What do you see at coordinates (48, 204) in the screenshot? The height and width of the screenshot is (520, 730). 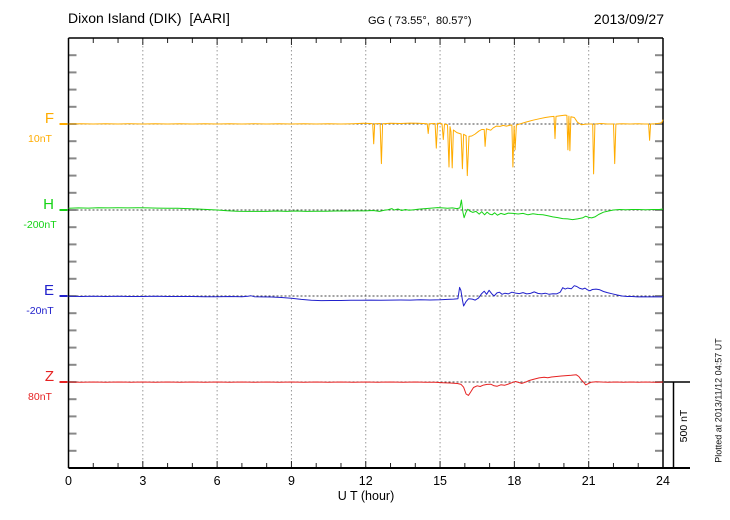 I see `channel-label-H: H` at bounding box center [48, 204].